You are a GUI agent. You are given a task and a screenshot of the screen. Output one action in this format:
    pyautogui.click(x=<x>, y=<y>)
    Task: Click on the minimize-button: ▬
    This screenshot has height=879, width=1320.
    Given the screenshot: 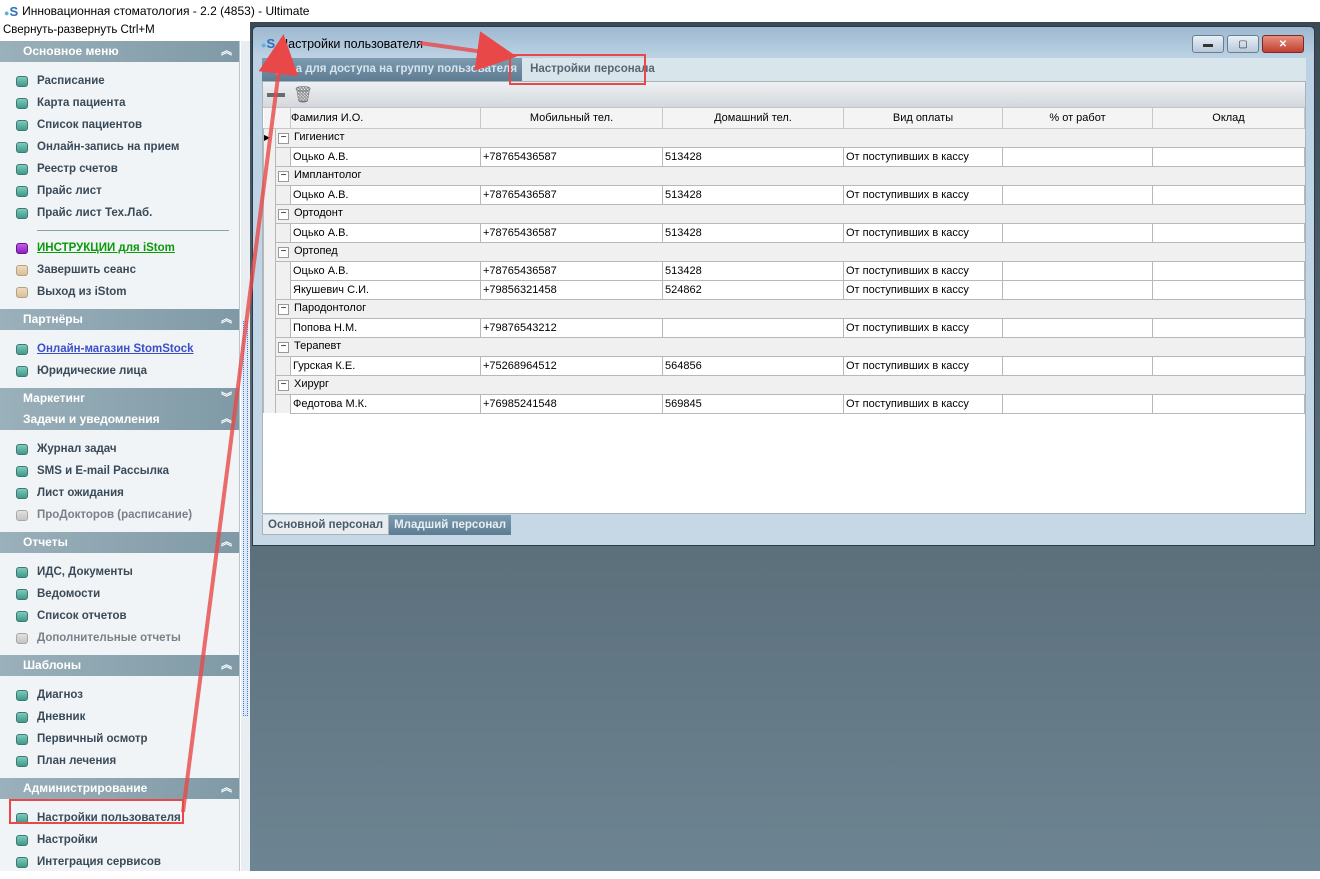 What is the action you would take?
    pyautogui.click(x=1208, y=44)
    